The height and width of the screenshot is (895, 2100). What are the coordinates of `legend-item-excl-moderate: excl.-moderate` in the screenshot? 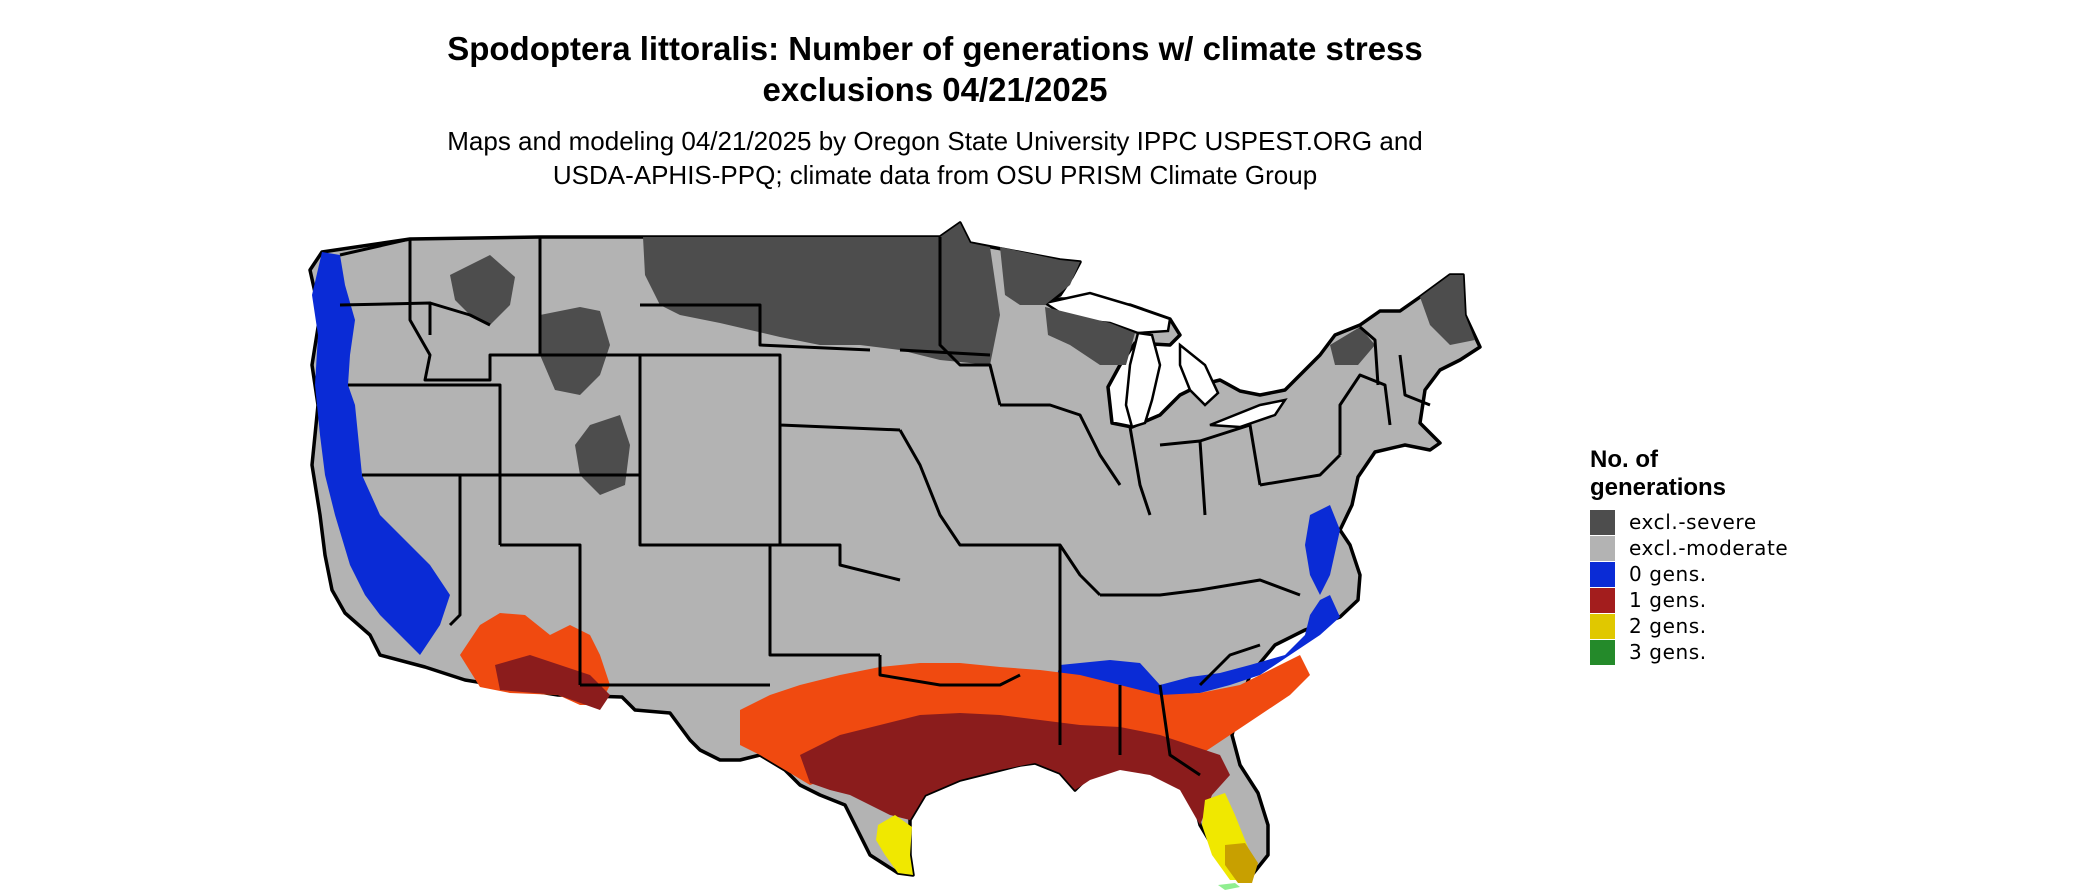 It's located at (1689, 548).